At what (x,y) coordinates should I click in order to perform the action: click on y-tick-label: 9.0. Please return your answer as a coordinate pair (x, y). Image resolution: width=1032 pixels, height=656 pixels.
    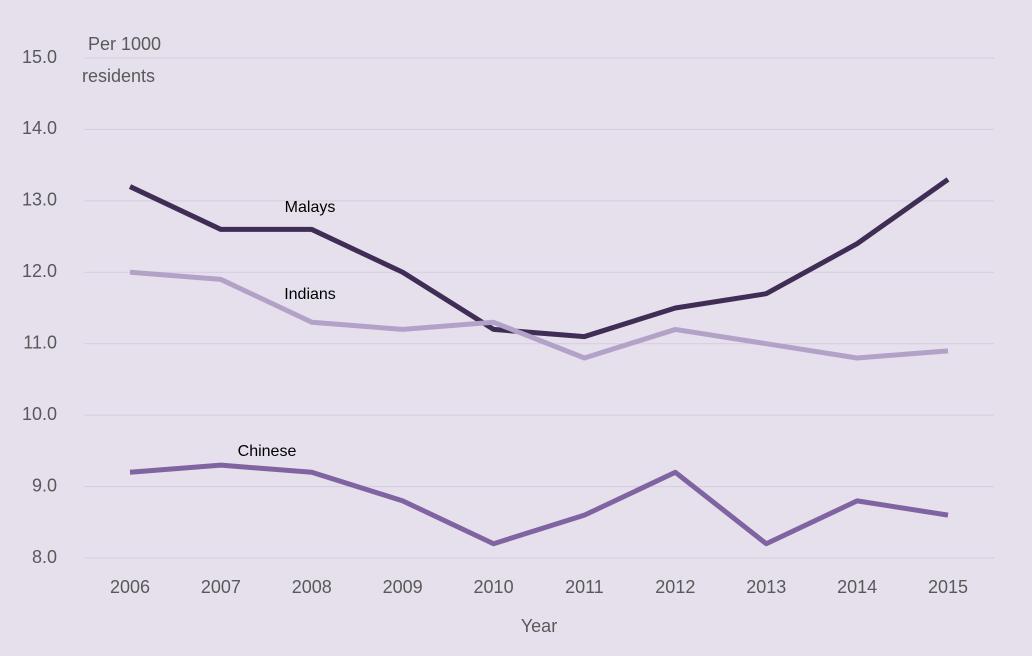
    Looking at the image, I should click on (44, 485).